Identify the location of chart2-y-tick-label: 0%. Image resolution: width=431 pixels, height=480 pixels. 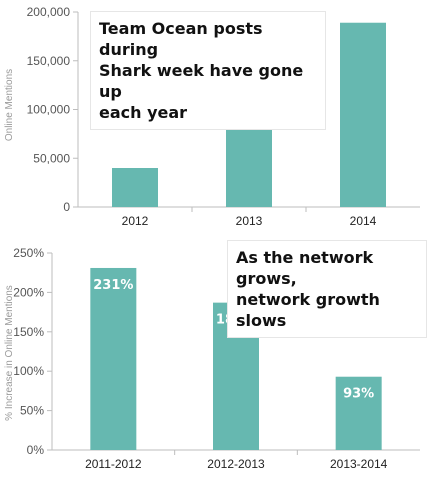
(36, 450).